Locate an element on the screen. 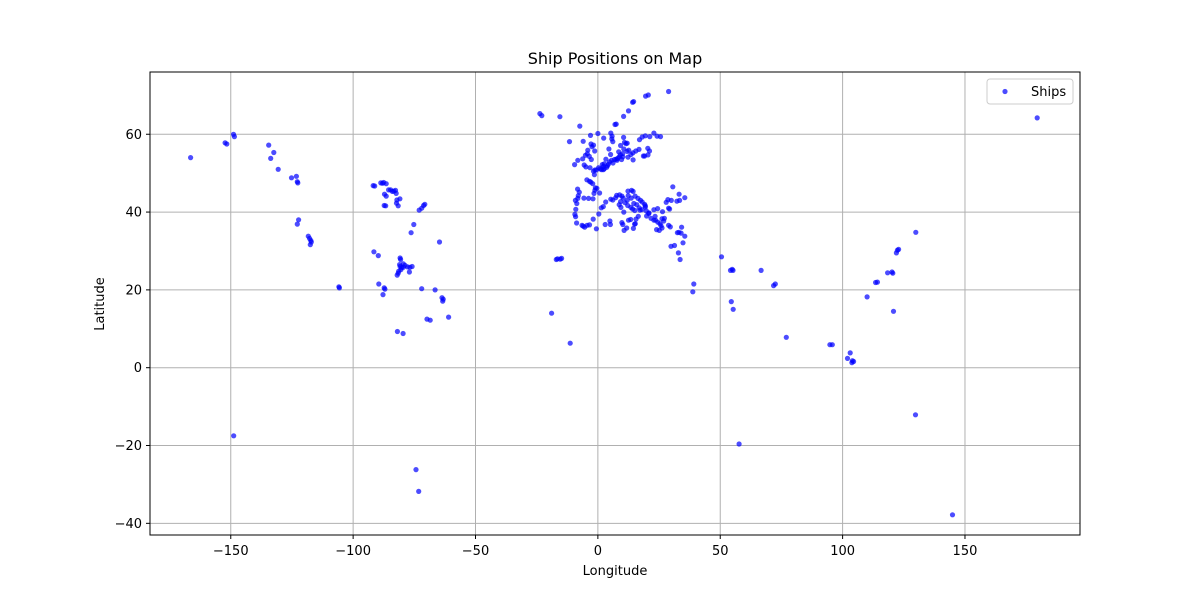  x-tick-label: 50 is located at coordinates (720, 551).